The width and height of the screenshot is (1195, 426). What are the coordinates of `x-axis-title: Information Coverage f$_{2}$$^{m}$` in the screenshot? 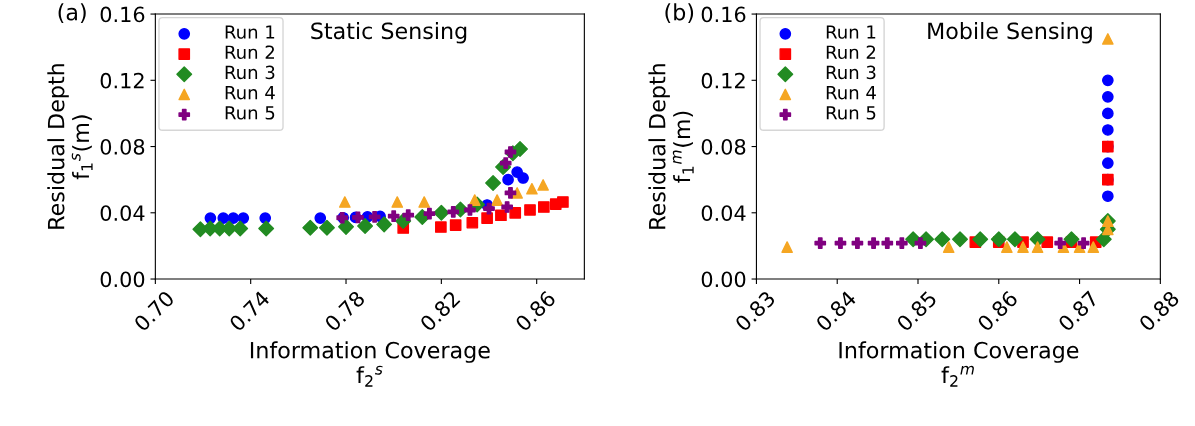 It's located at (959, 364).